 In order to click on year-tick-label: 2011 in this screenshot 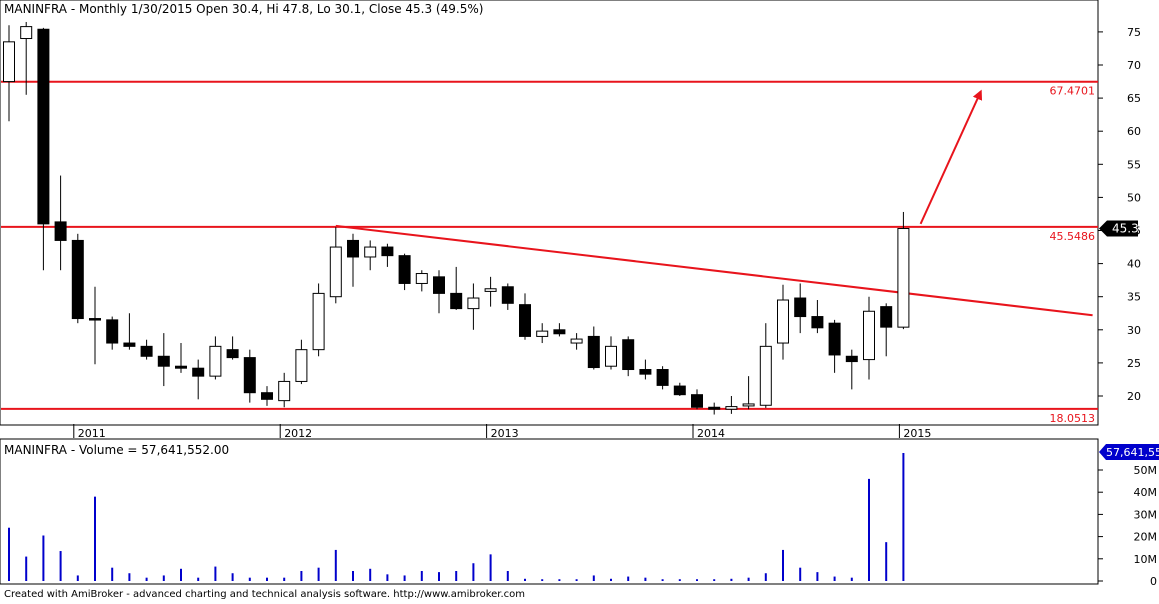, I will do `click(92, 433)`.